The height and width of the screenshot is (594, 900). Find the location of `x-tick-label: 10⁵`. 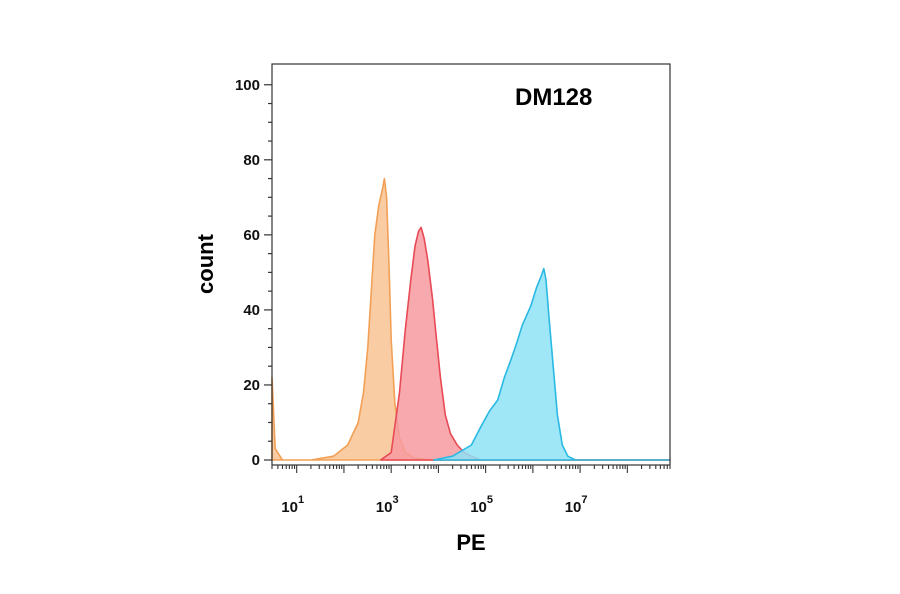

x-tick-label: 10⁵ is located at coordinates (481, 505).